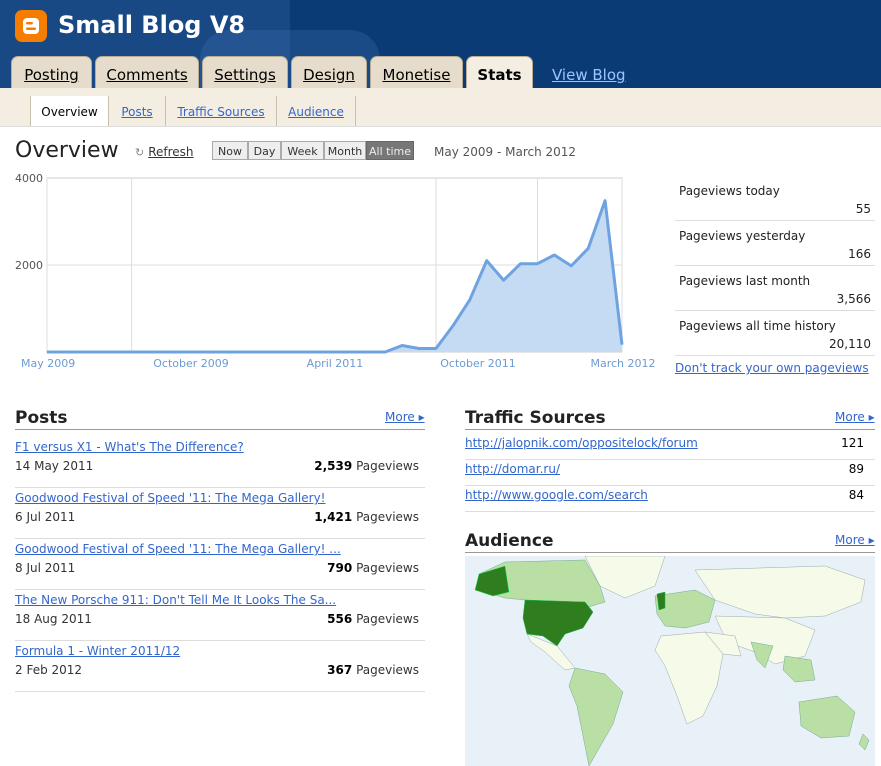  What do you see at coordinates (31, 26) in the screenshot?
I see `blogger-logo-icon` at bounding box center [31, 26].